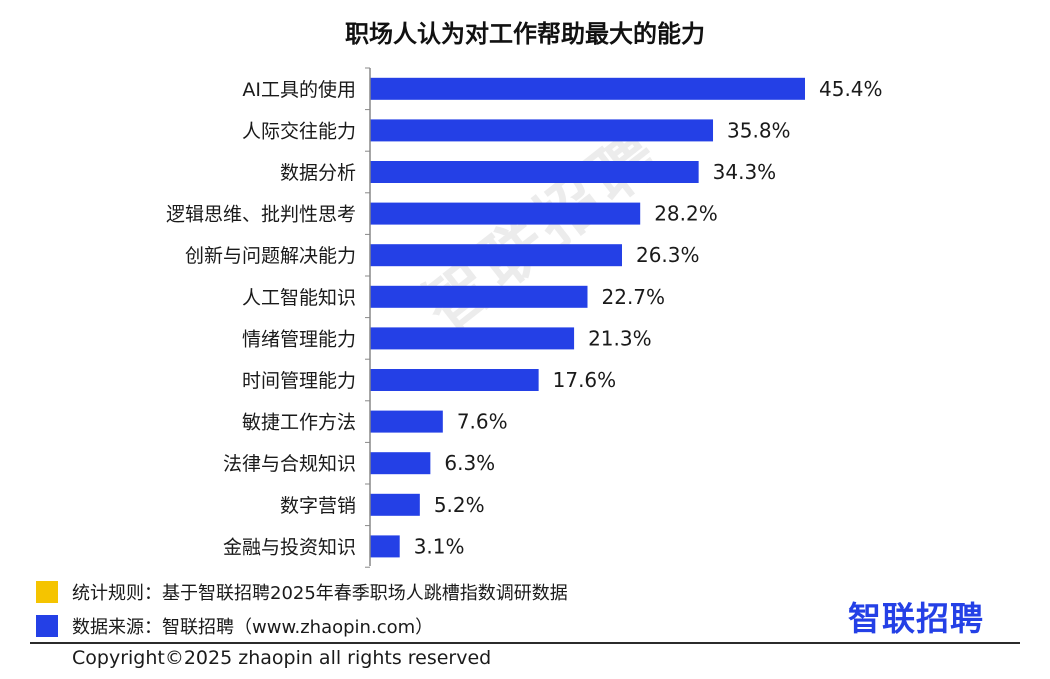 This screenshot has height=679, width=1050. What do you see at coordinates (261, 215) in the screenshot?
I see `category-label-3: 逻辑思维、批判性思考` at bounding box center [261, 215].